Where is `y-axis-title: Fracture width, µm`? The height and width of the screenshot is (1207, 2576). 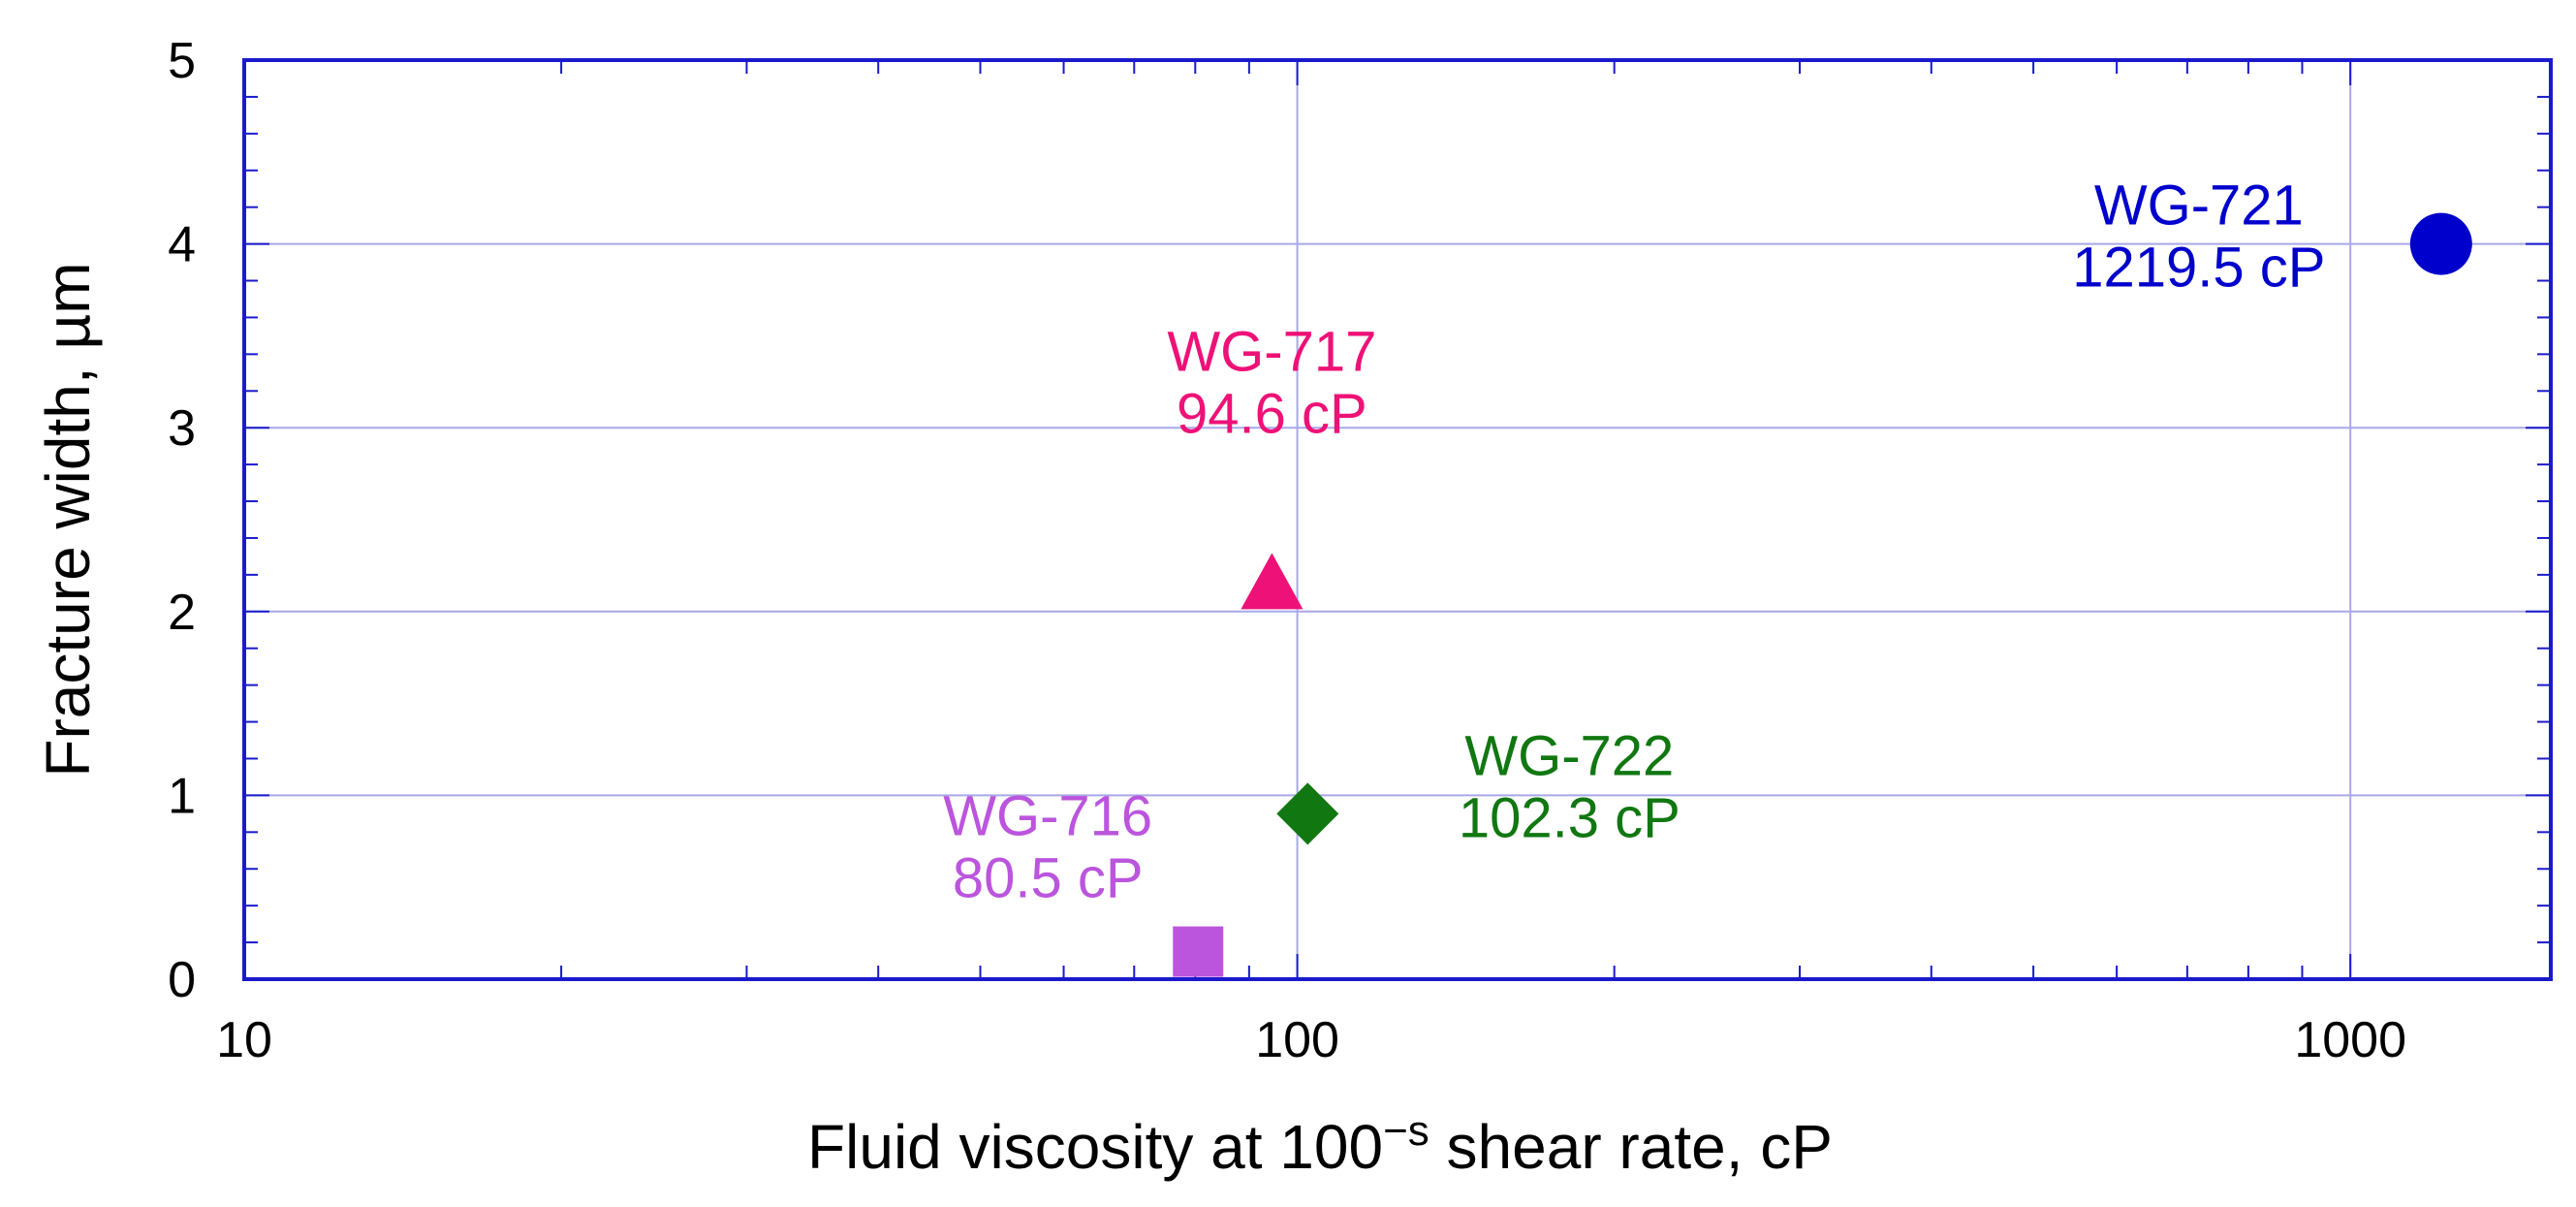 y-axis-title: Fracture width, µm is located at coordinates (68, 519).